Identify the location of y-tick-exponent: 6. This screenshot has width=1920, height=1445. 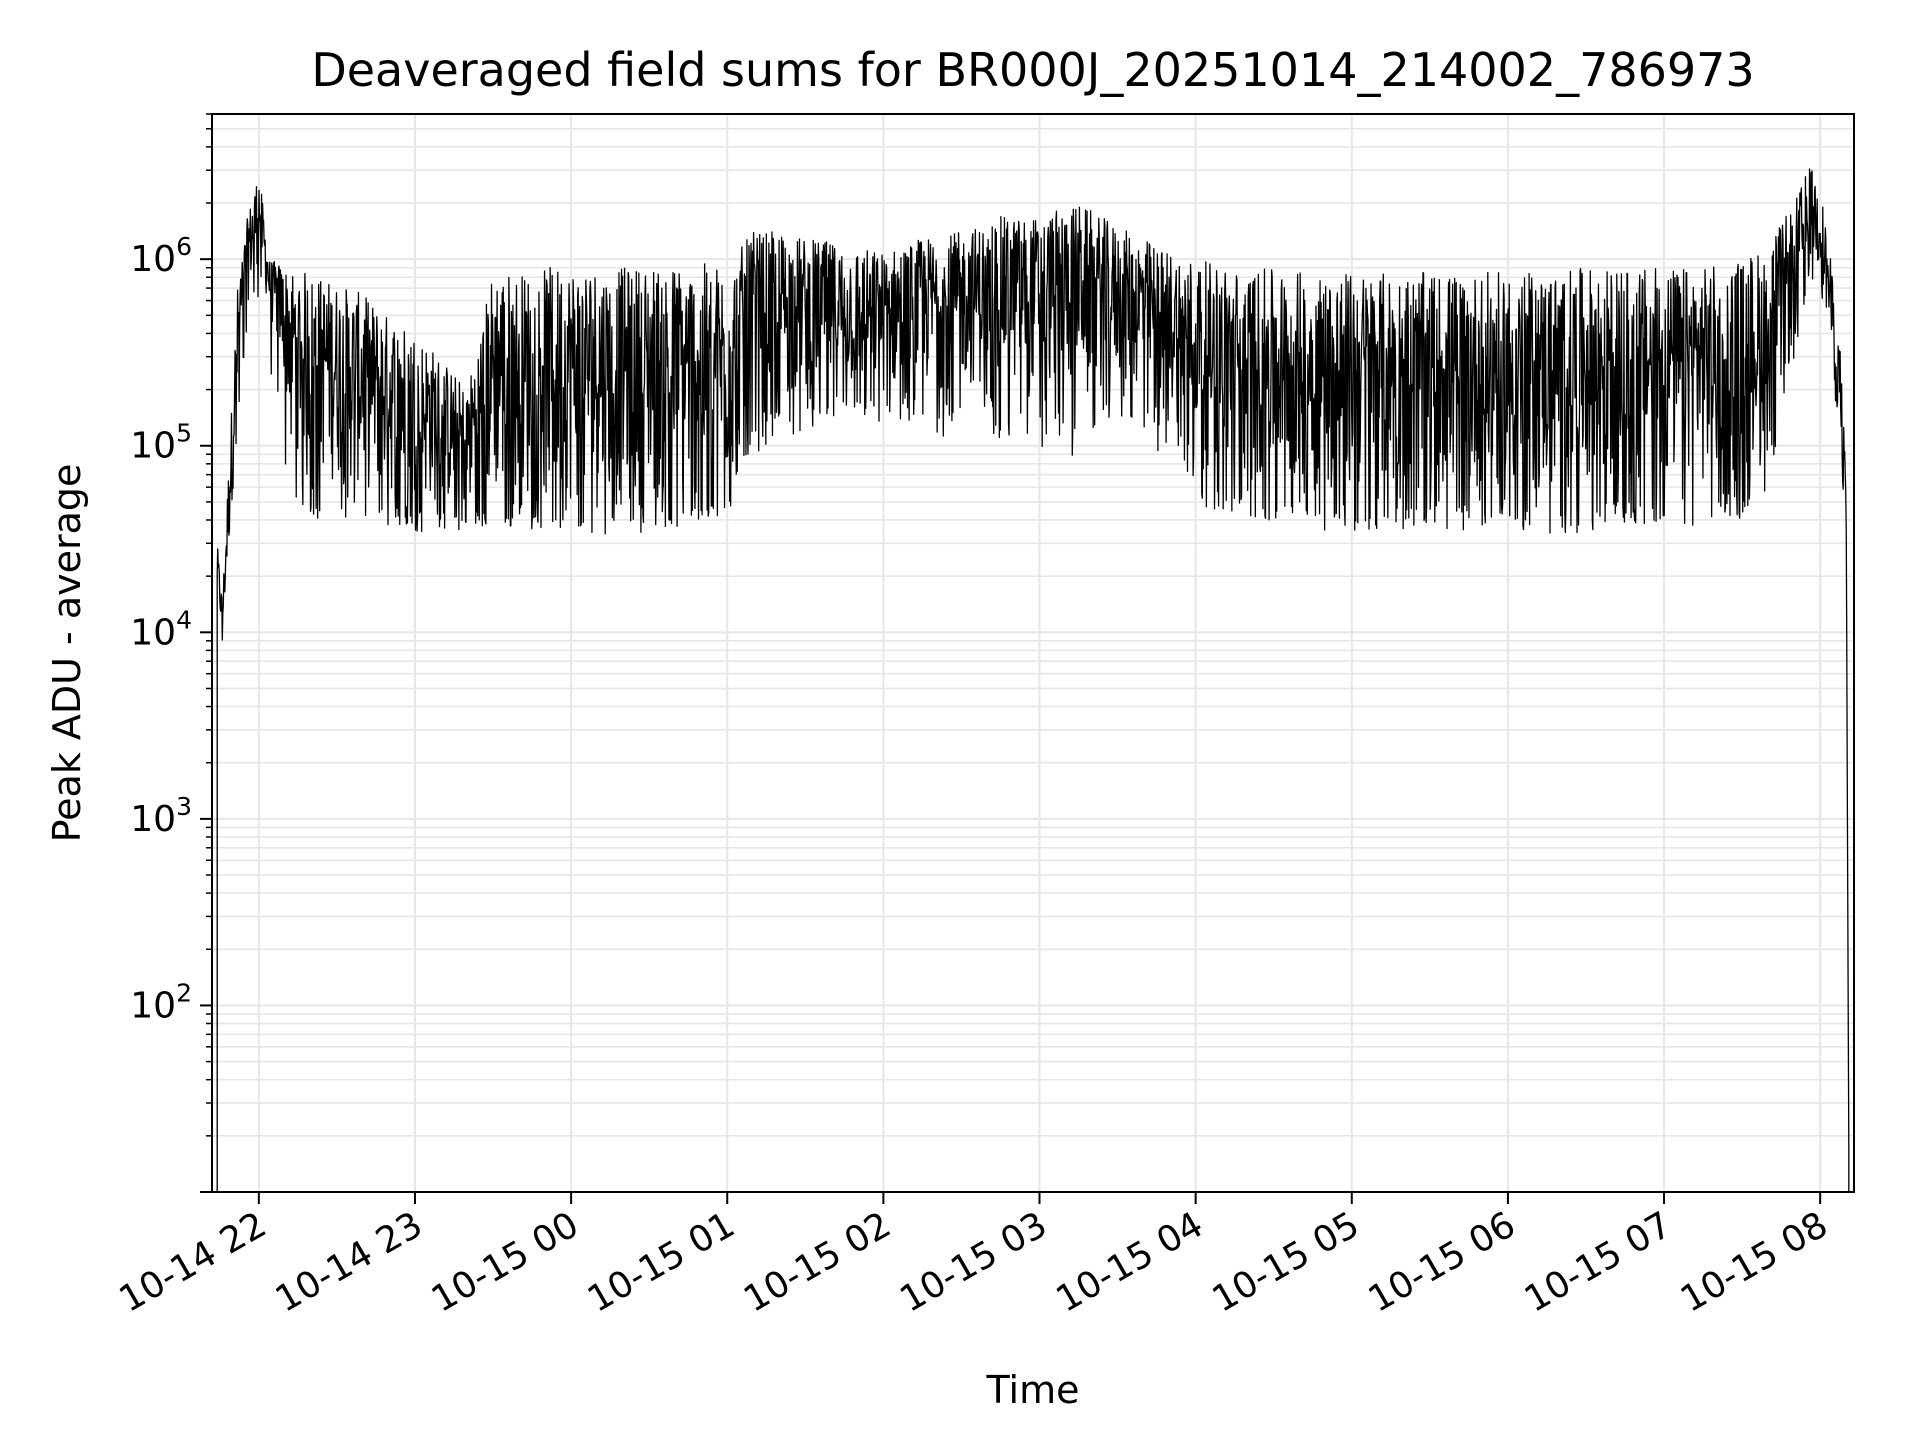
(184, 246).